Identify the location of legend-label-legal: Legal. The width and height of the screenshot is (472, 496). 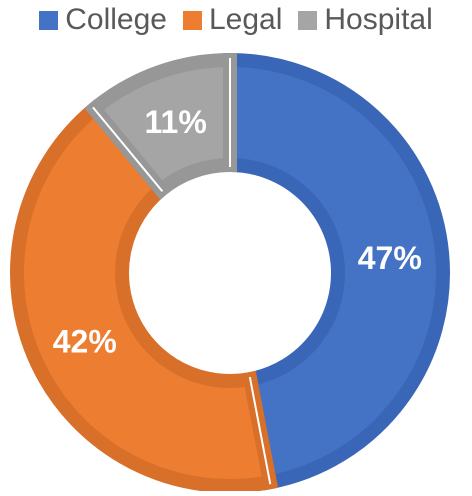
(245, 19).